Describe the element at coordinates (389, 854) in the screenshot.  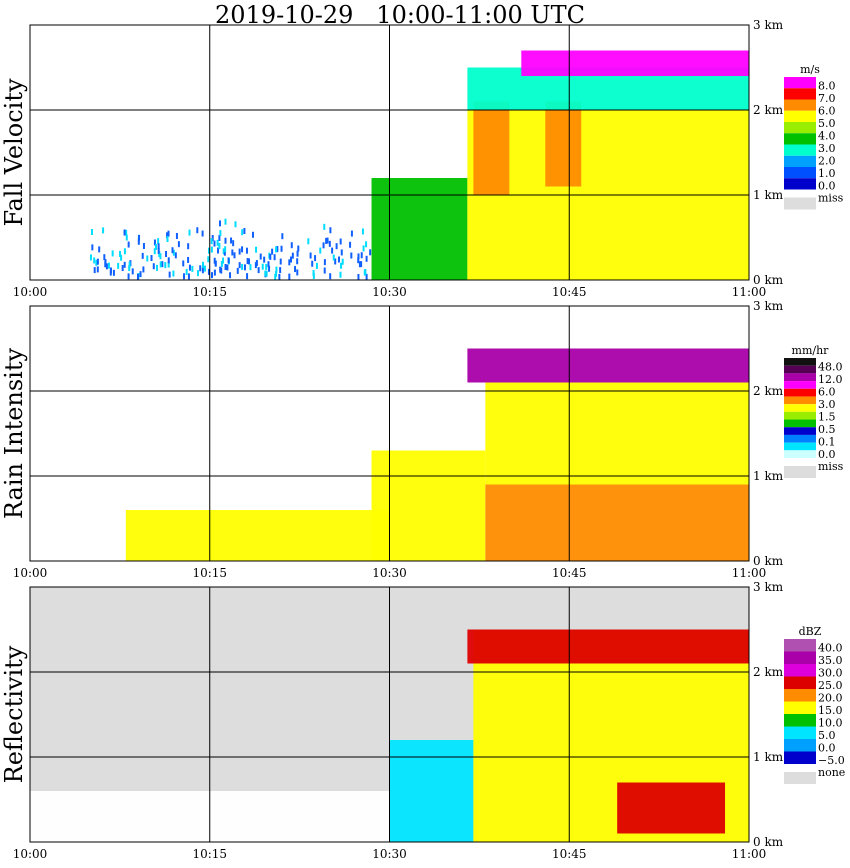
I see `x-tick-label: 10:30` at that location.